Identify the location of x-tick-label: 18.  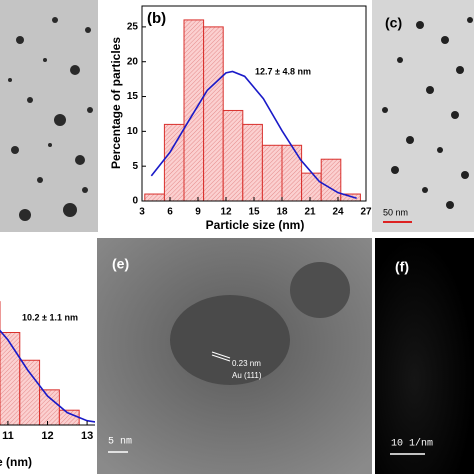
(282, 212).